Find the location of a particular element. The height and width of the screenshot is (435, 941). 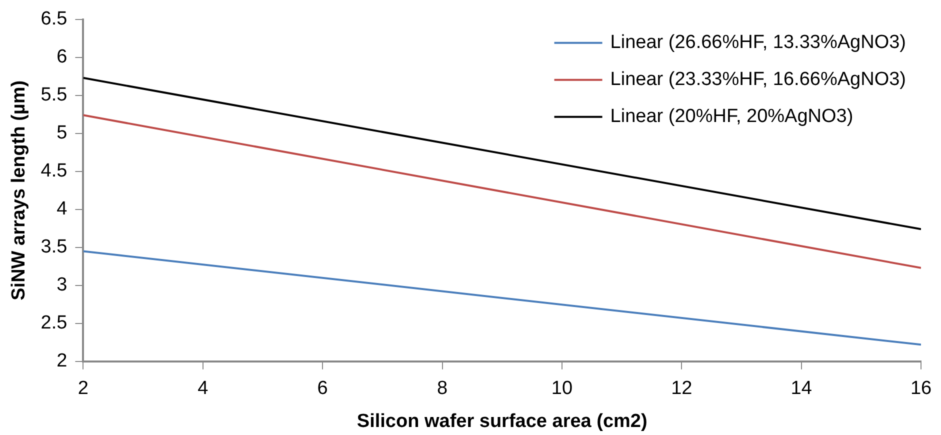

y-axis-title: SiNW arrays length (µm) is located at coordinates (19, 190).